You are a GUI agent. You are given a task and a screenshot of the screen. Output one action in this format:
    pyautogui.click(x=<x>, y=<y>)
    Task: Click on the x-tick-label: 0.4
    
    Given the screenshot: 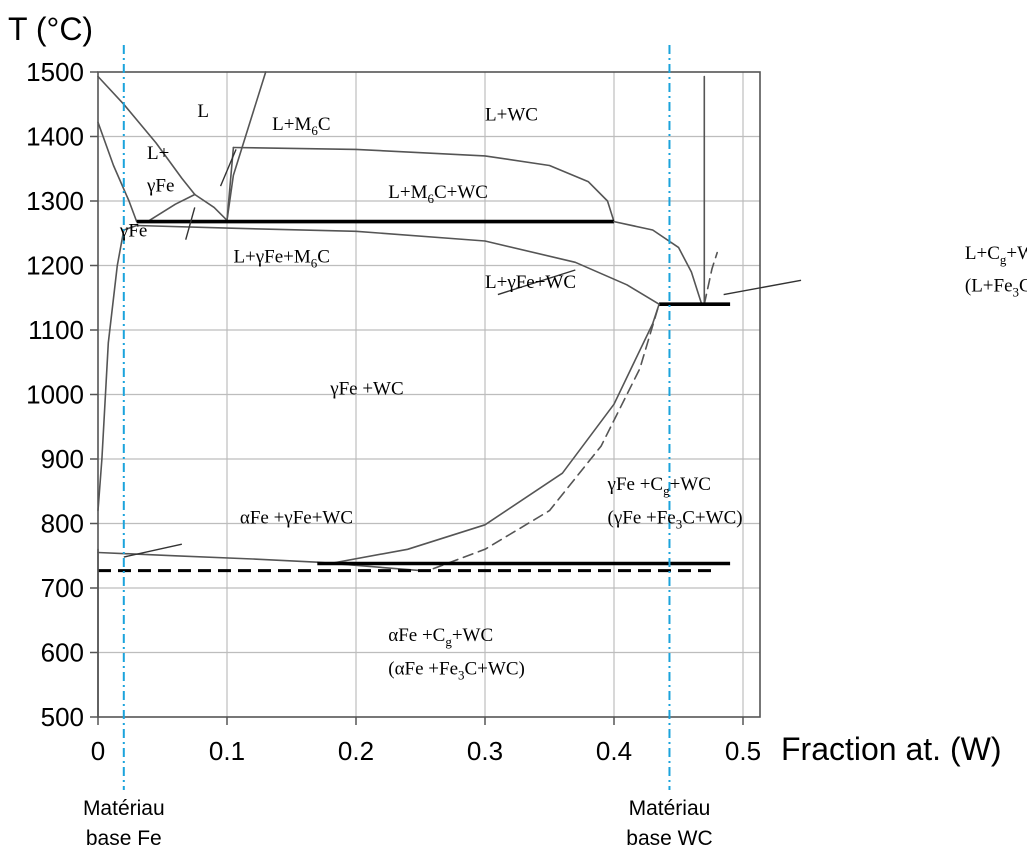 What is the action you would take?
    pyautogui.click(x=614, y=751)
    